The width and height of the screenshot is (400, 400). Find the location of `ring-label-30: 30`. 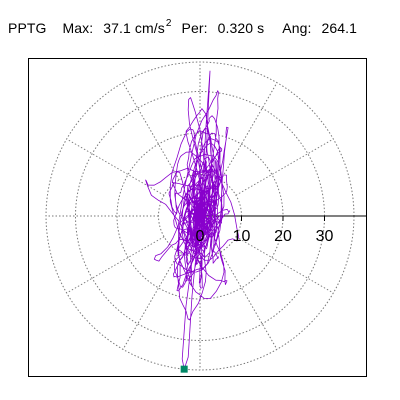

ring-label-30: 30 is located at coordinates (325, 236).